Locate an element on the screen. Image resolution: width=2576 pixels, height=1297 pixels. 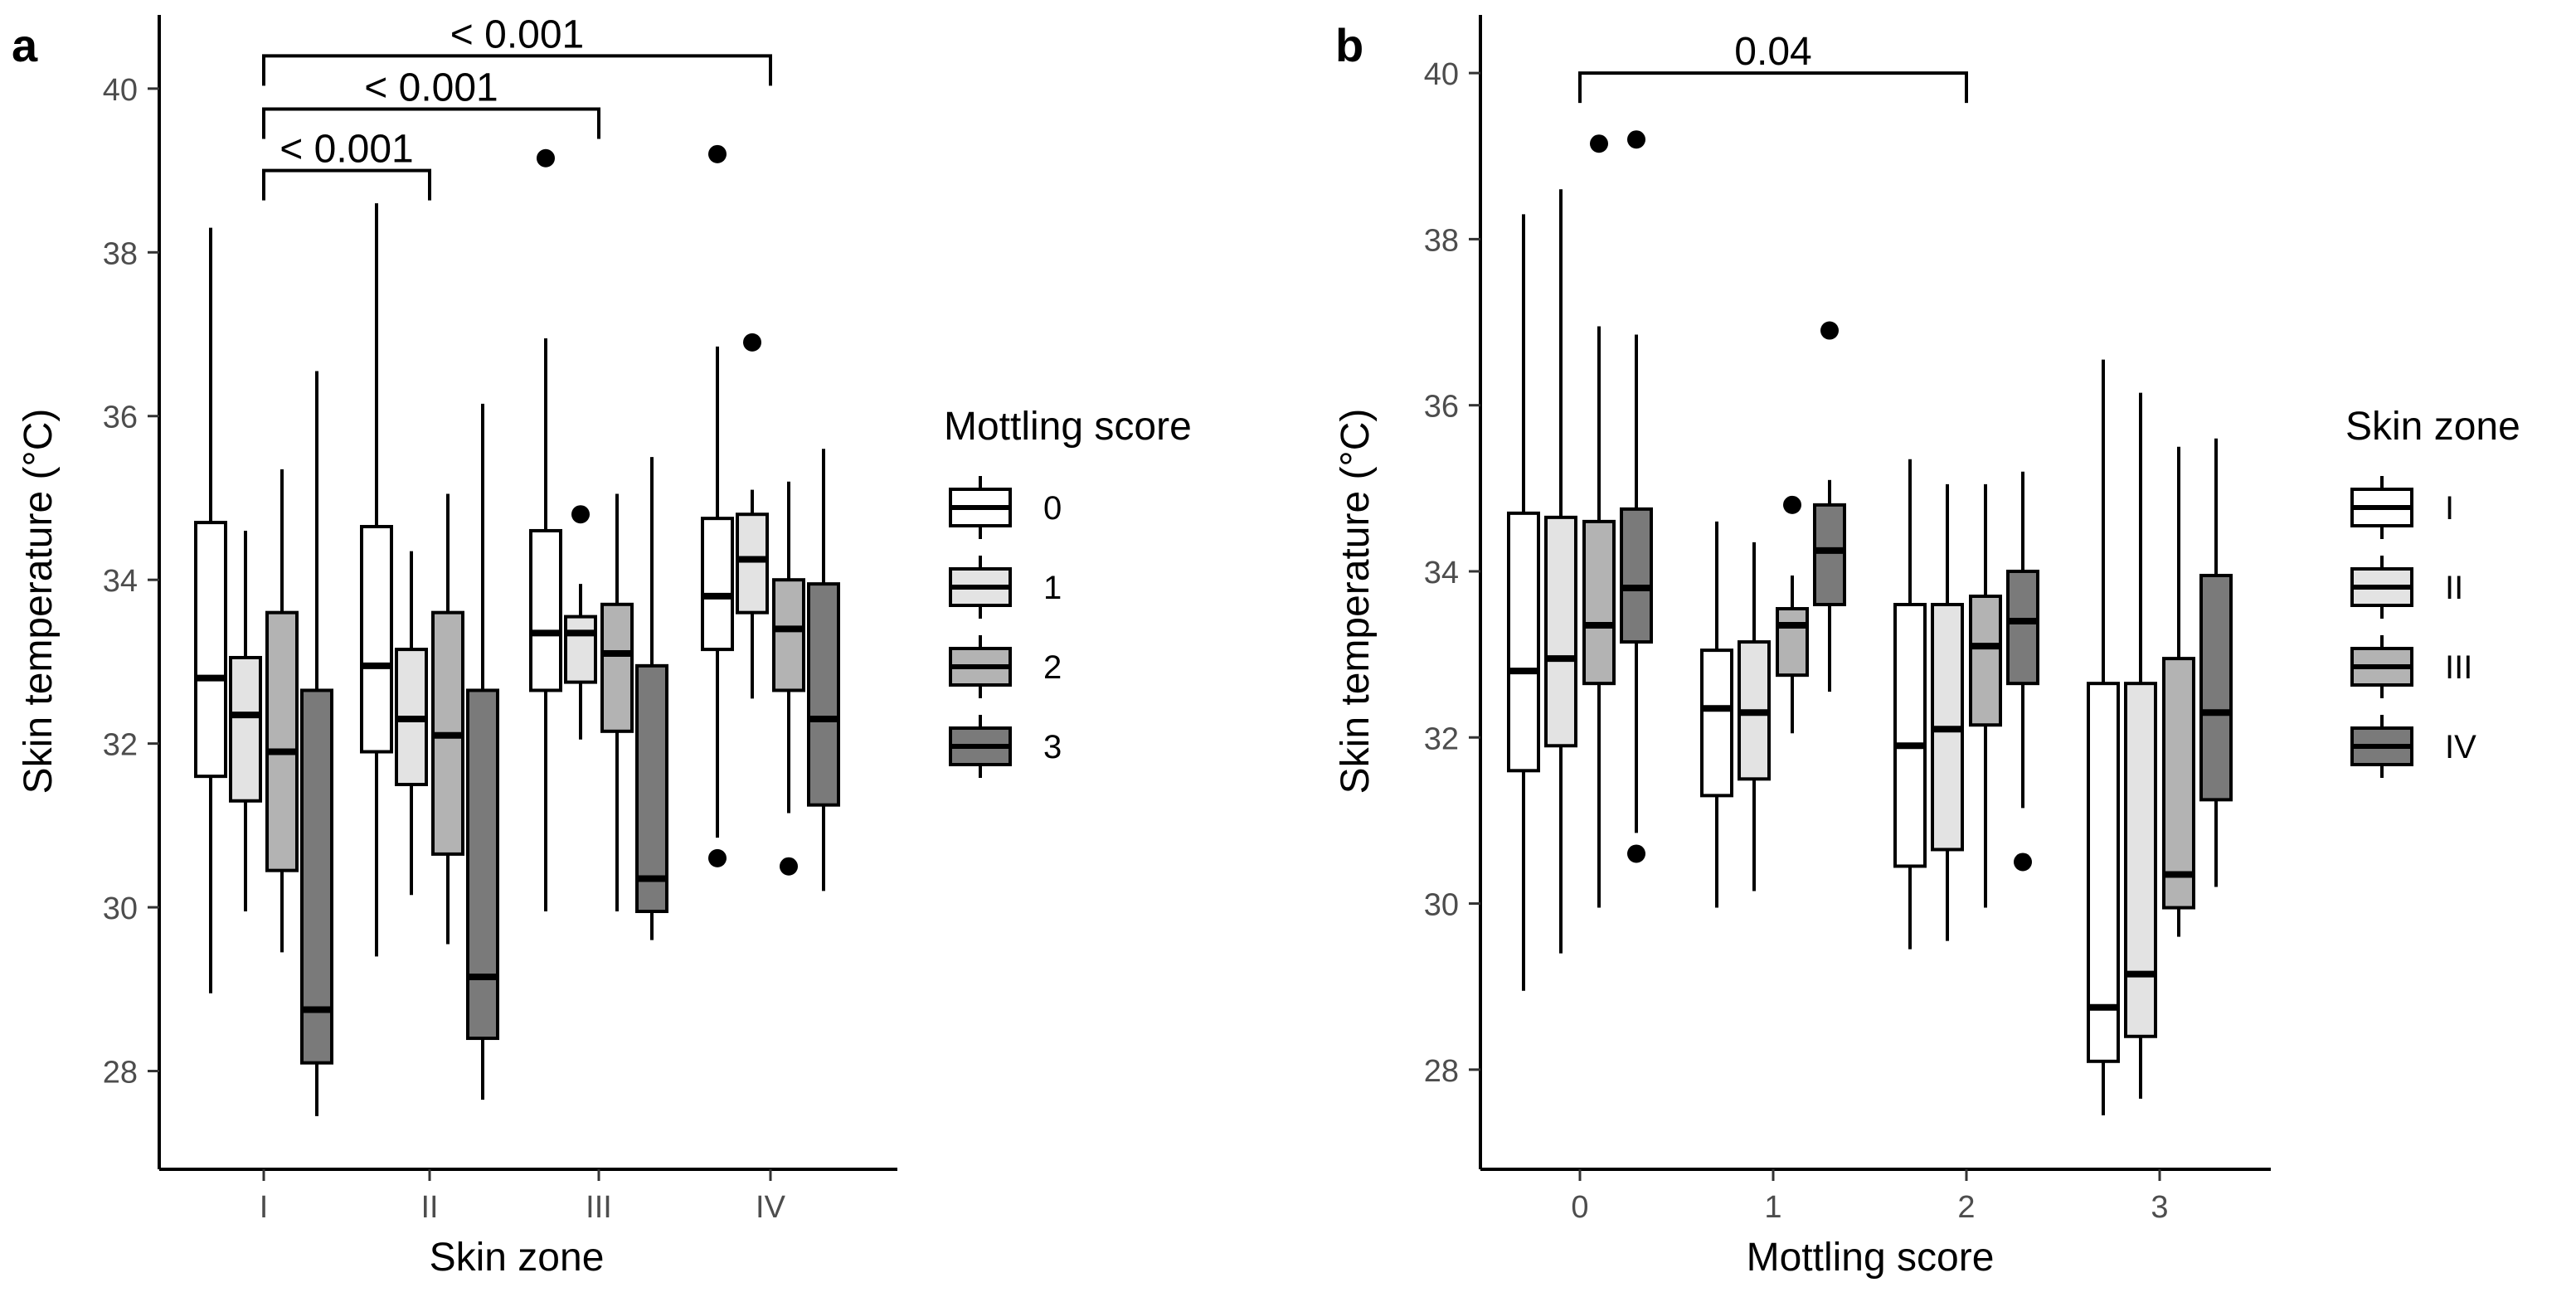
panel-a-y-tick-label: 28 is located at coordinates (120, 1073).